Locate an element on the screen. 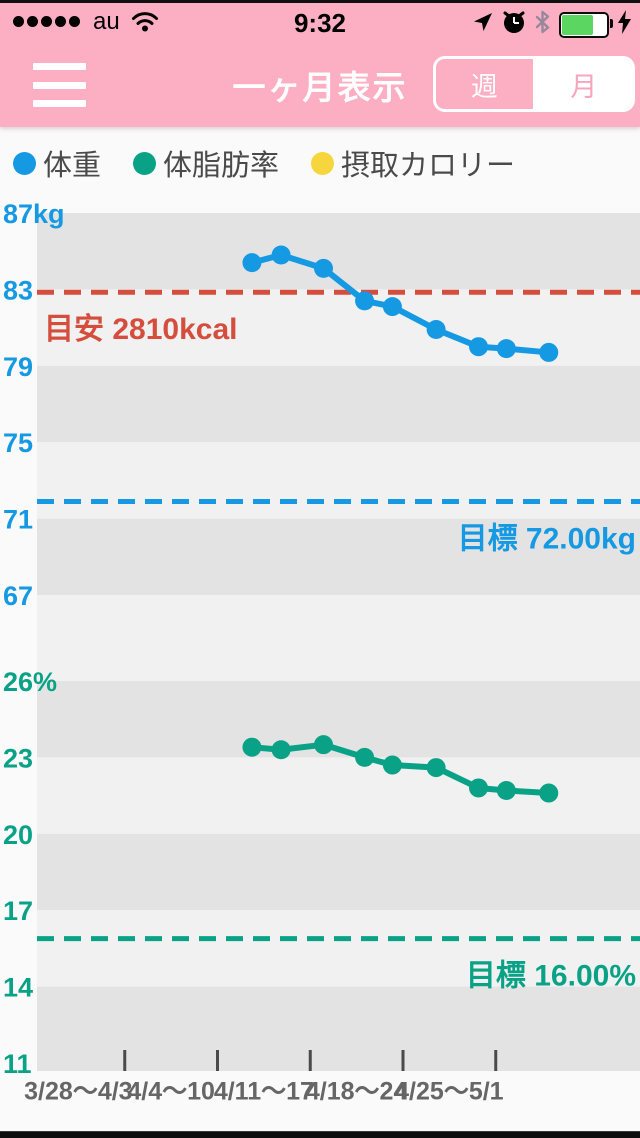  bodyfat-axis-tick: 26% is located at coordinates (30, 682).